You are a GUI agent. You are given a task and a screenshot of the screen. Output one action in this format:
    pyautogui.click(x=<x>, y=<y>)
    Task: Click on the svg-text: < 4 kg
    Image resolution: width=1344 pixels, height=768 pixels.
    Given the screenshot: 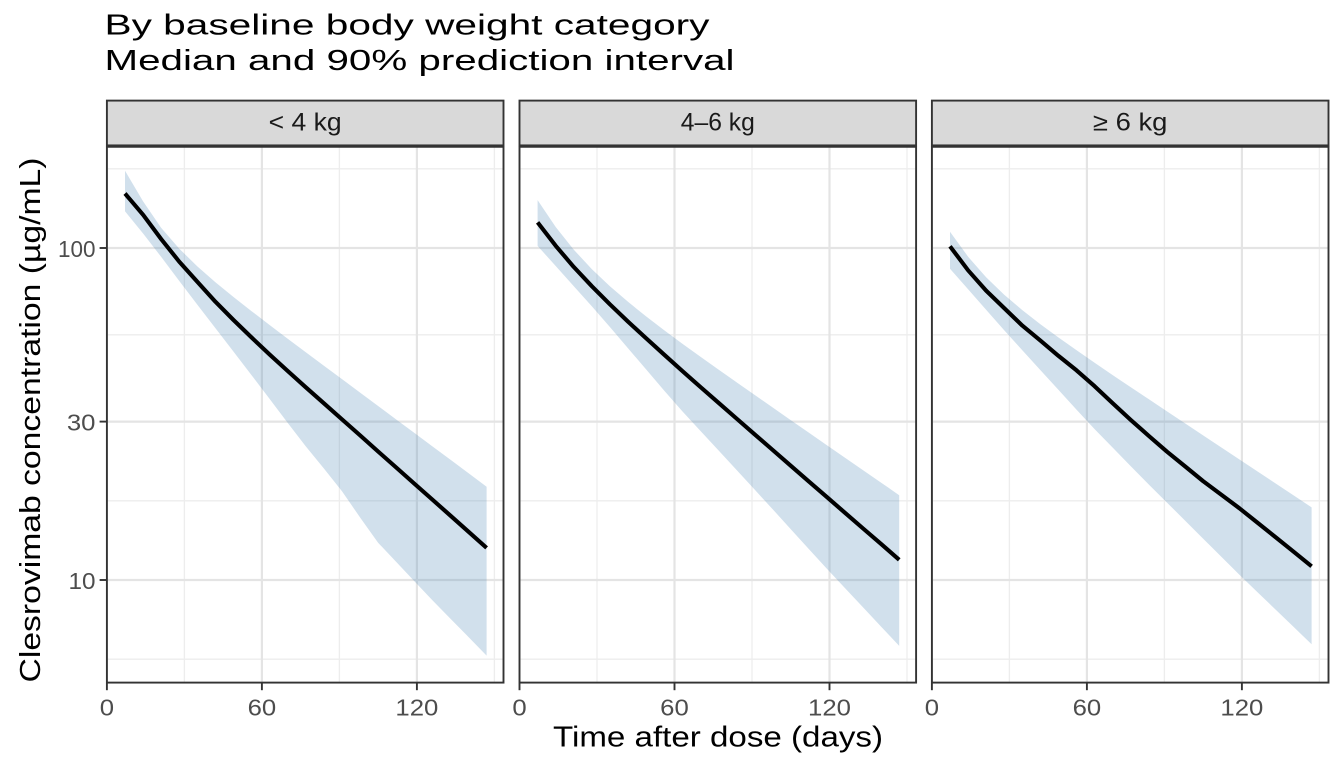 What is the action you would take?
    pyautogui.click(x=305, y=123)
    